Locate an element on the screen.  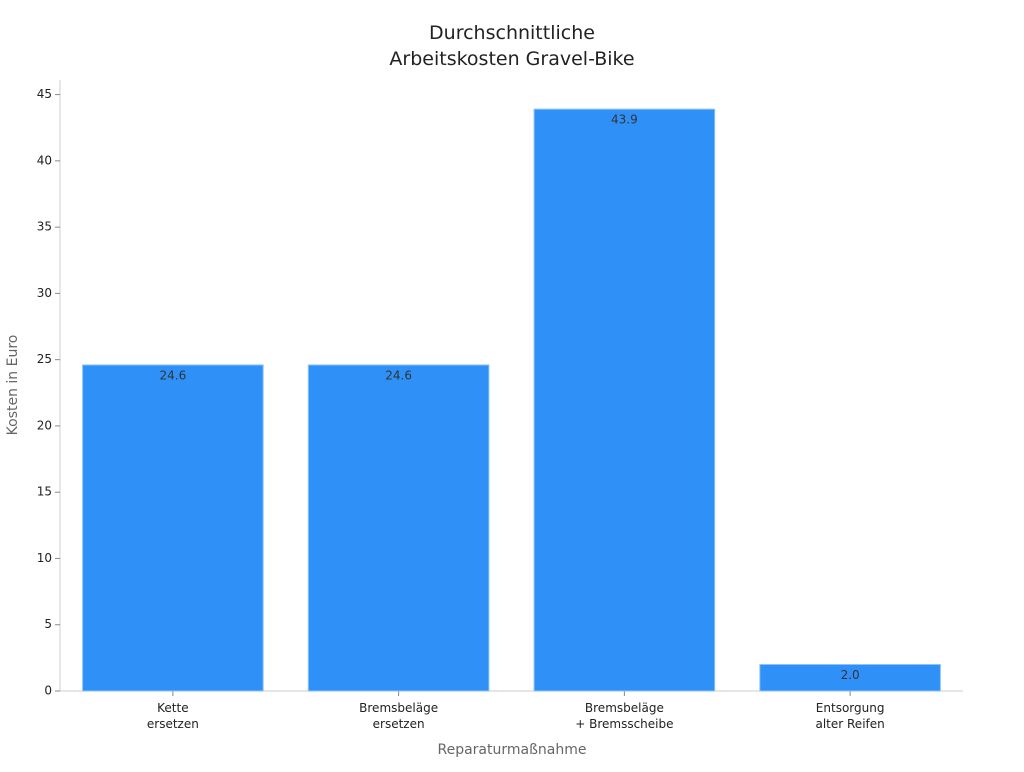
x-tick-label: Bremsbeläge + Bremsscheibe is located at coordinates (624, 716).